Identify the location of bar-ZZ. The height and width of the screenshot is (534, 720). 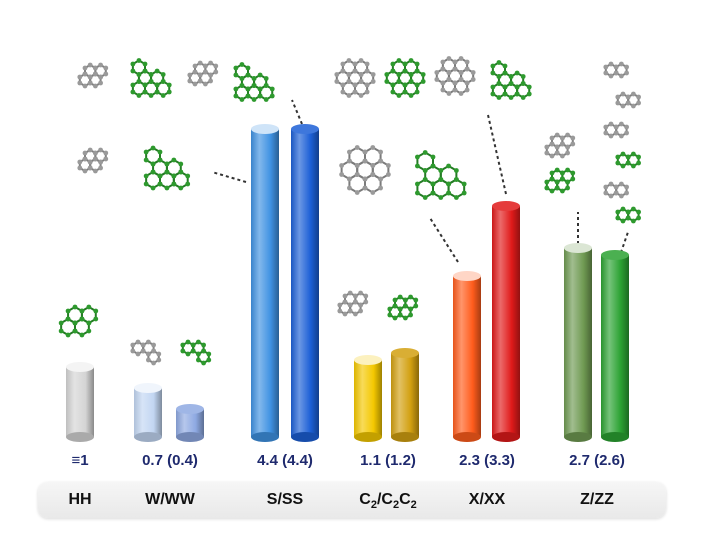
(615, 346).